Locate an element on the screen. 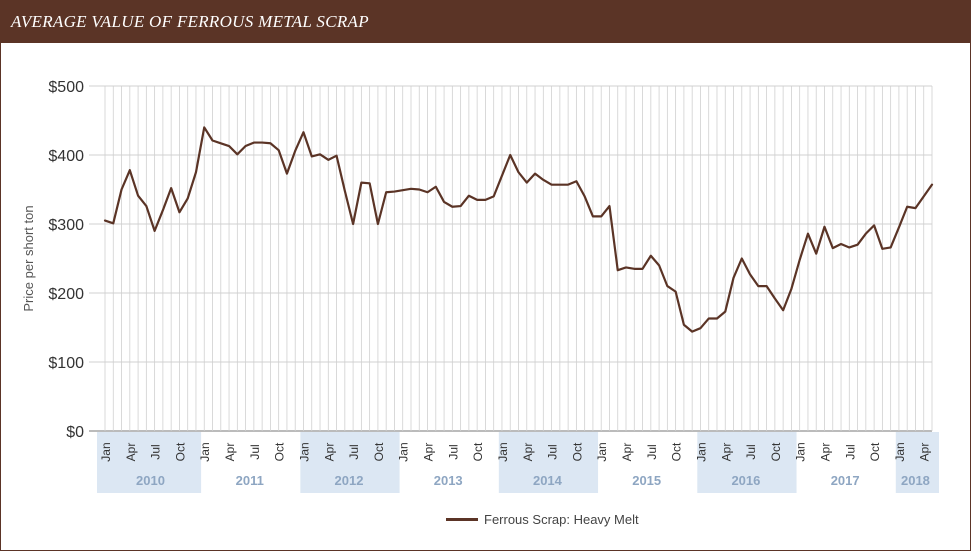 This screenshot has width=971, height=551. y-tick-label: $400 is located at coordinates (66, 156).